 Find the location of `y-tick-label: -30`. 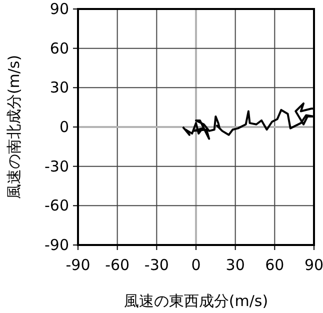

y-tick-label: -30 is located at coordinates (56, 166).